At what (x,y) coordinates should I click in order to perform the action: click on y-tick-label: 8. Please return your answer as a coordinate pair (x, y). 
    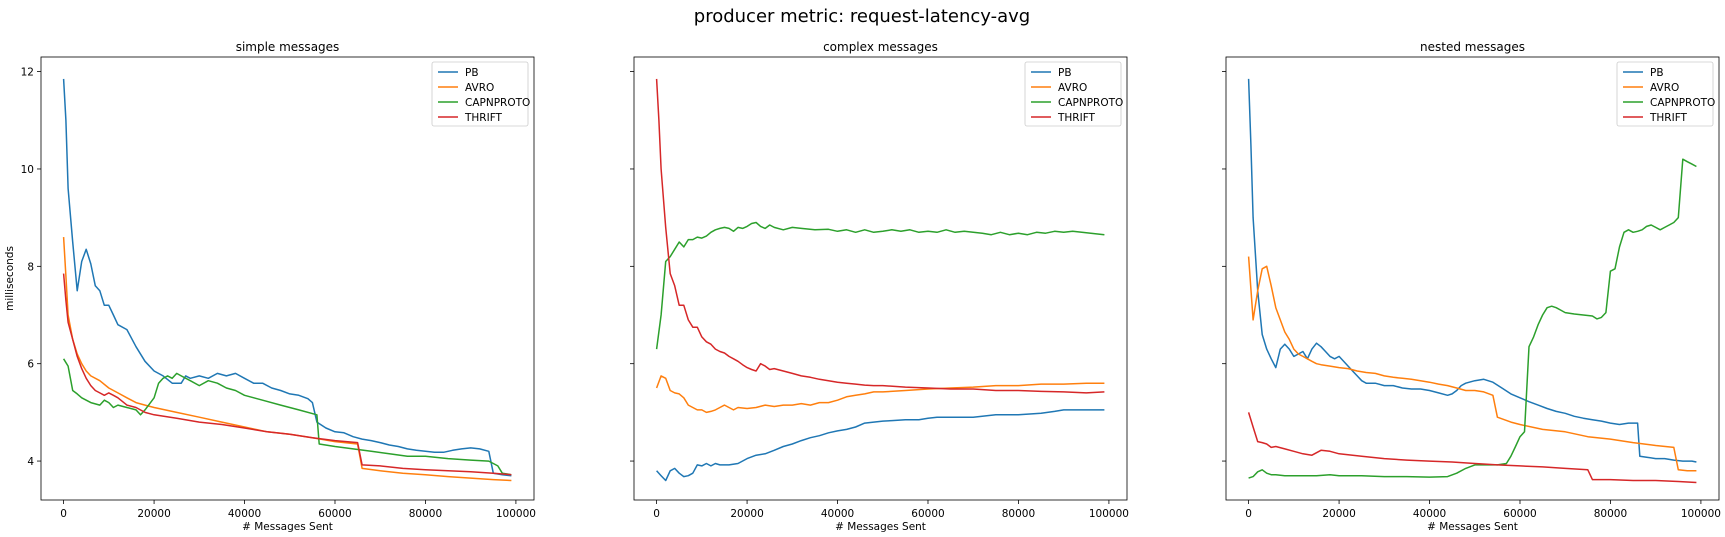
    Looking at the image, I should click on (30, 267).